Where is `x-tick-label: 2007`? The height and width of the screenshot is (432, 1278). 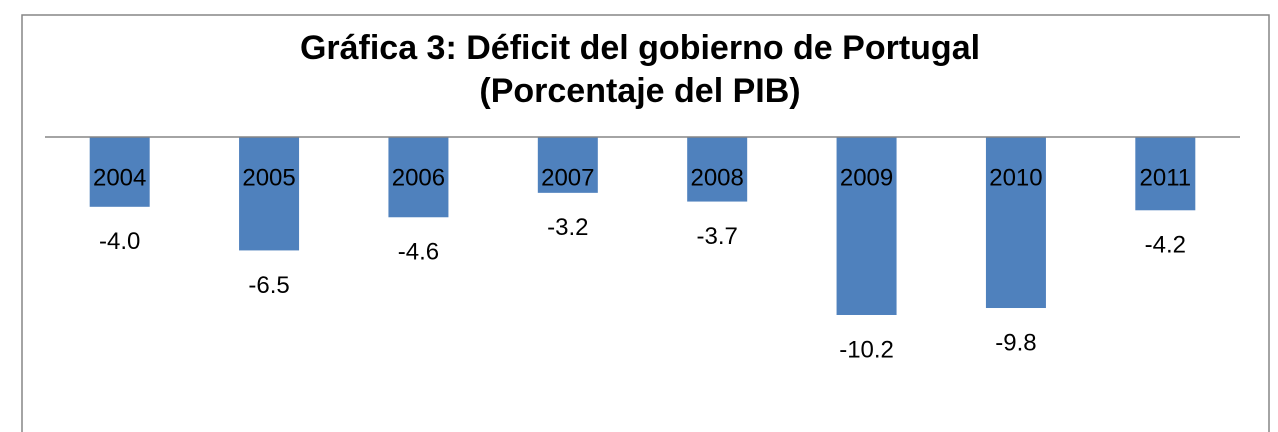
x-tick-label: 2007 is located at coordinates (567, 177).